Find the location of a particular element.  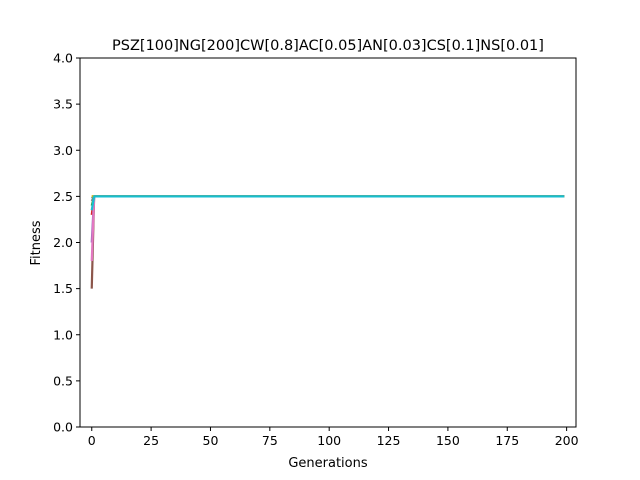

y-tick-label: 3.5 is located at coordinates (63, 104).